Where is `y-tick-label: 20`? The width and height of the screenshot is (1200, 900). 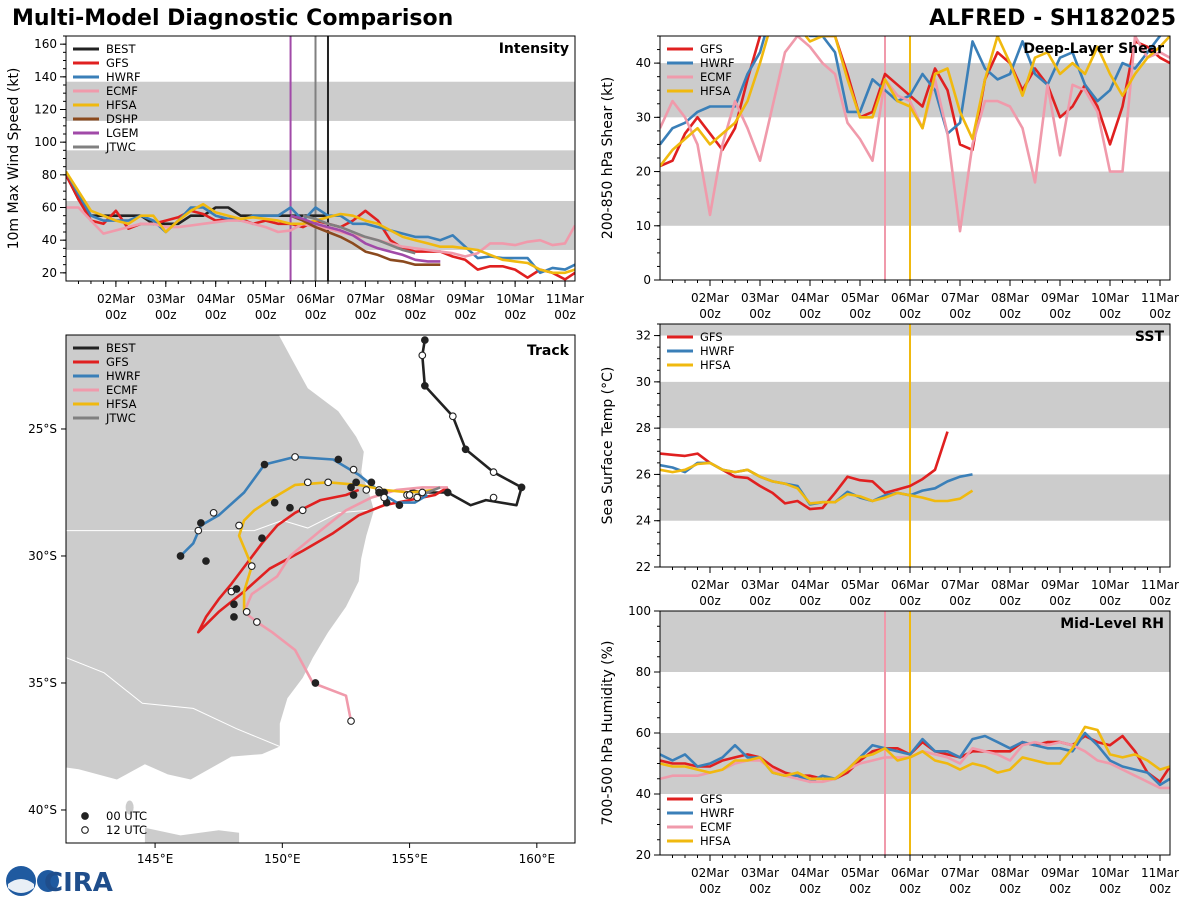
y-tick-label: 20 is located at coordinates (643, 855).